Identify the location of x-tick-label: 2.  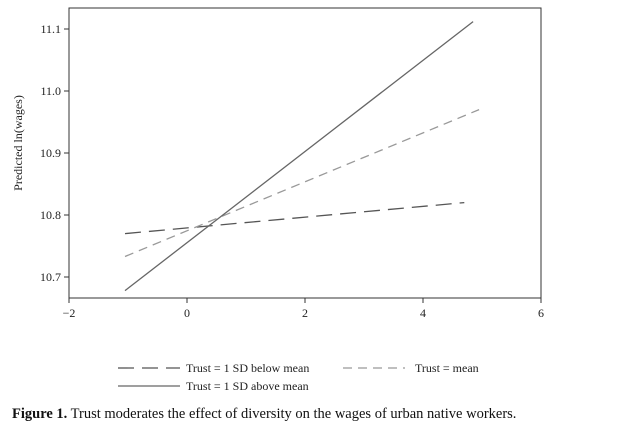
(305, 313).